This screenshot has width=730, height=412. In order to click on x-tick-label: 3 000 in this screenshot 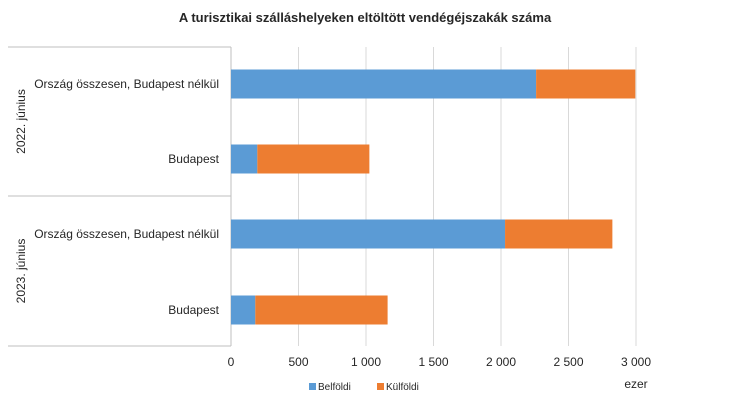, I will do `click(636, 362)`.